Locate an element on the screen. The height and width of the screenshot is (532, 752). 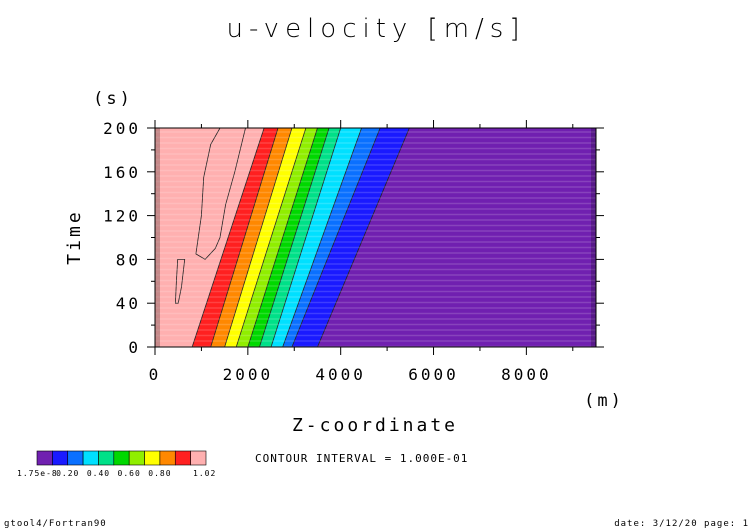
edge-left is located at coordinates (157, 237).